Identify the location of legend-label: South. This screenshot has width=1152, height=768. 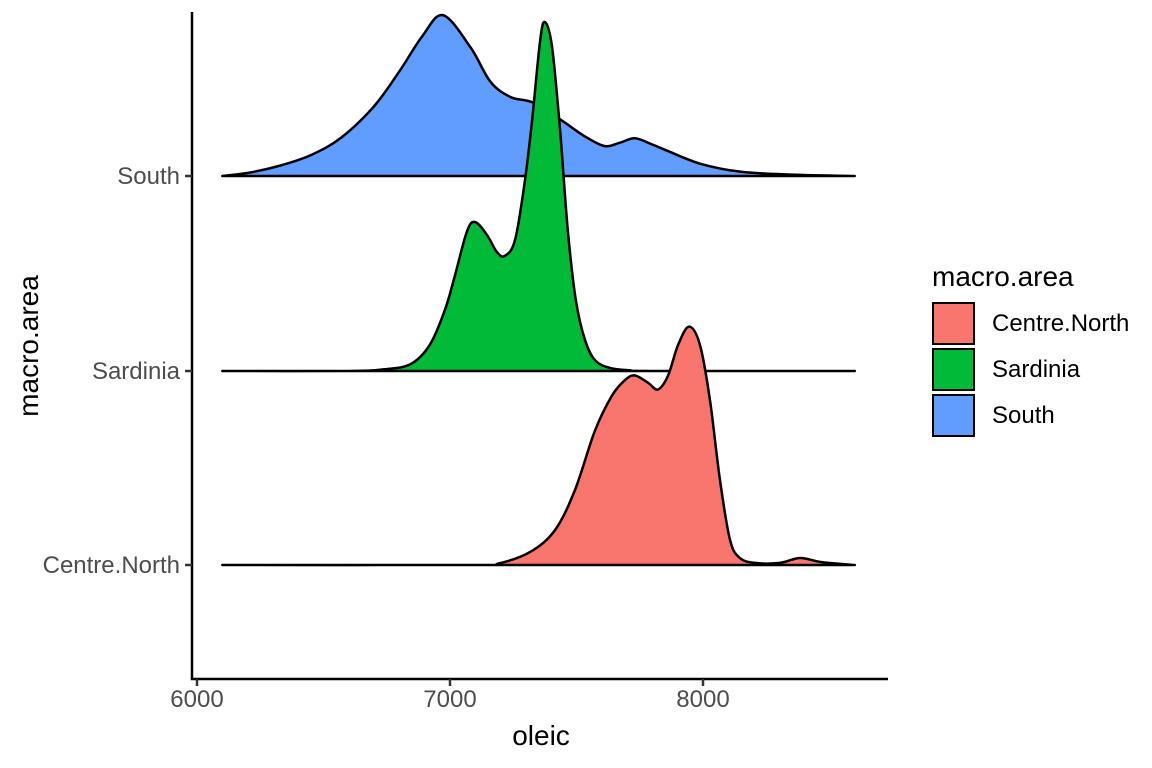
(1023, 415).